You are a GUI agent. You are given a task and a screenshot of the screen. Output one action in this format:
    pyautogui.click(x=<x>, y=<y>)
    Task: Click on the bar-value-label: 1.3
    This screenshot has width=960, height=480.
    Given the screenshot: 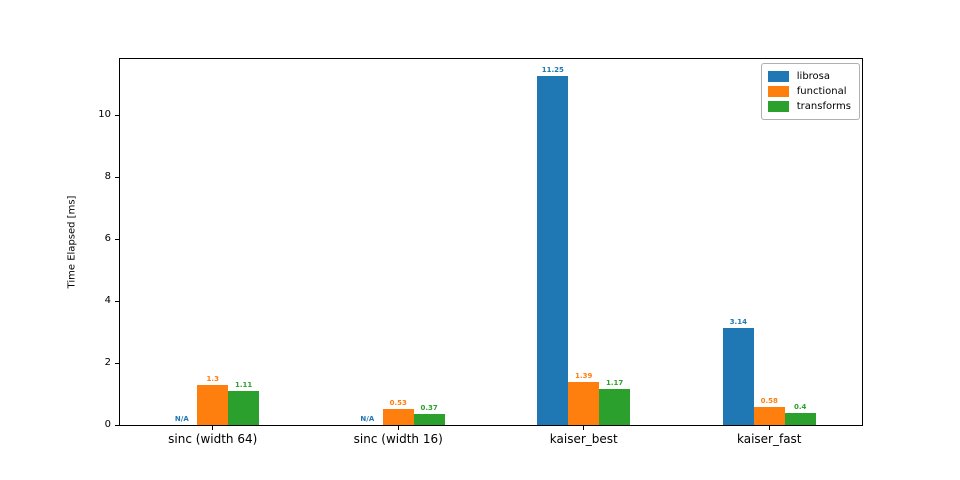 What is the action you would take?
    pyautogui.click(x=212, y=378)
    